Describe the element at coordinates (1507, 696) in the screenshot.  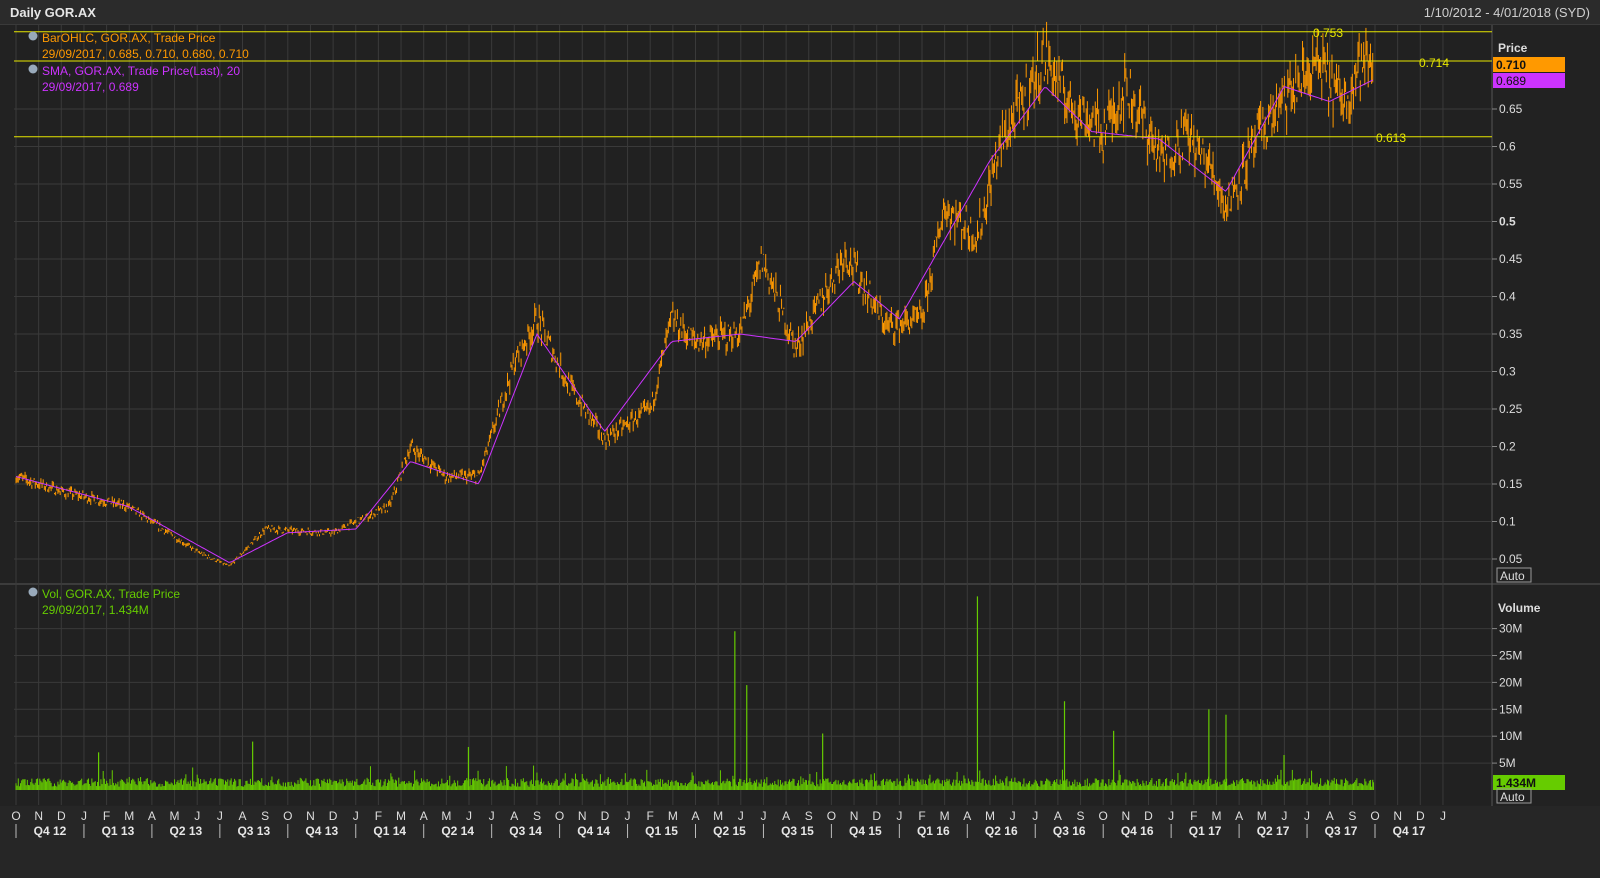
I see `volume-axis: 30M 25M 20M 15M 10M 5M` at that location.